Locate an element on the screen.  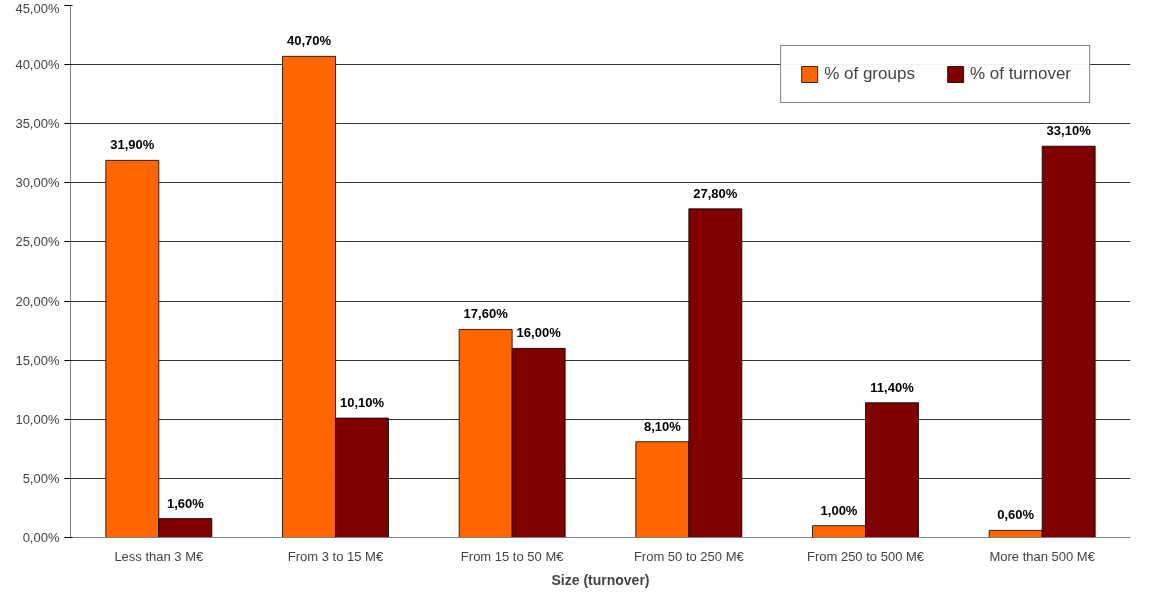
x-tick-label: From 3 to 15 M€ is located at coordinates (335, 556).